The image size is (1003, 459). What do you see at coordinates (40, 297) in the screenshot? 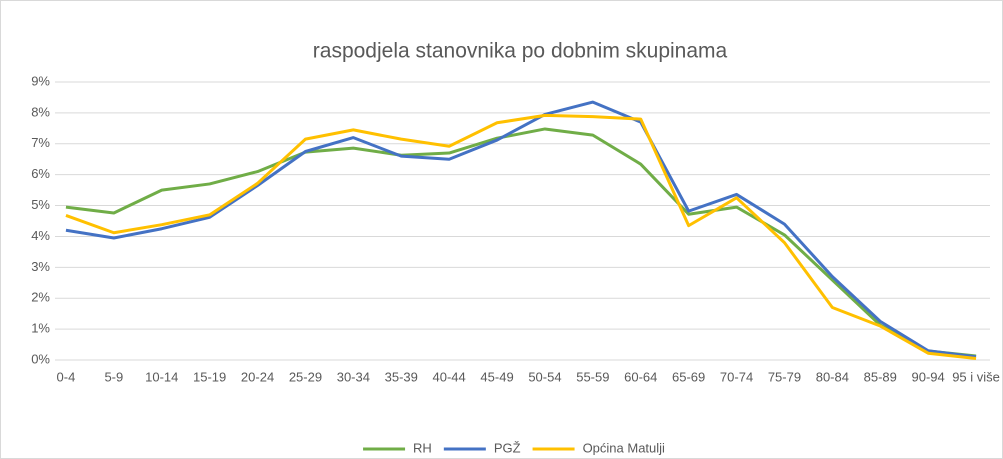
I see `y-tick-label: 2%` at bounding box center [40, 297].